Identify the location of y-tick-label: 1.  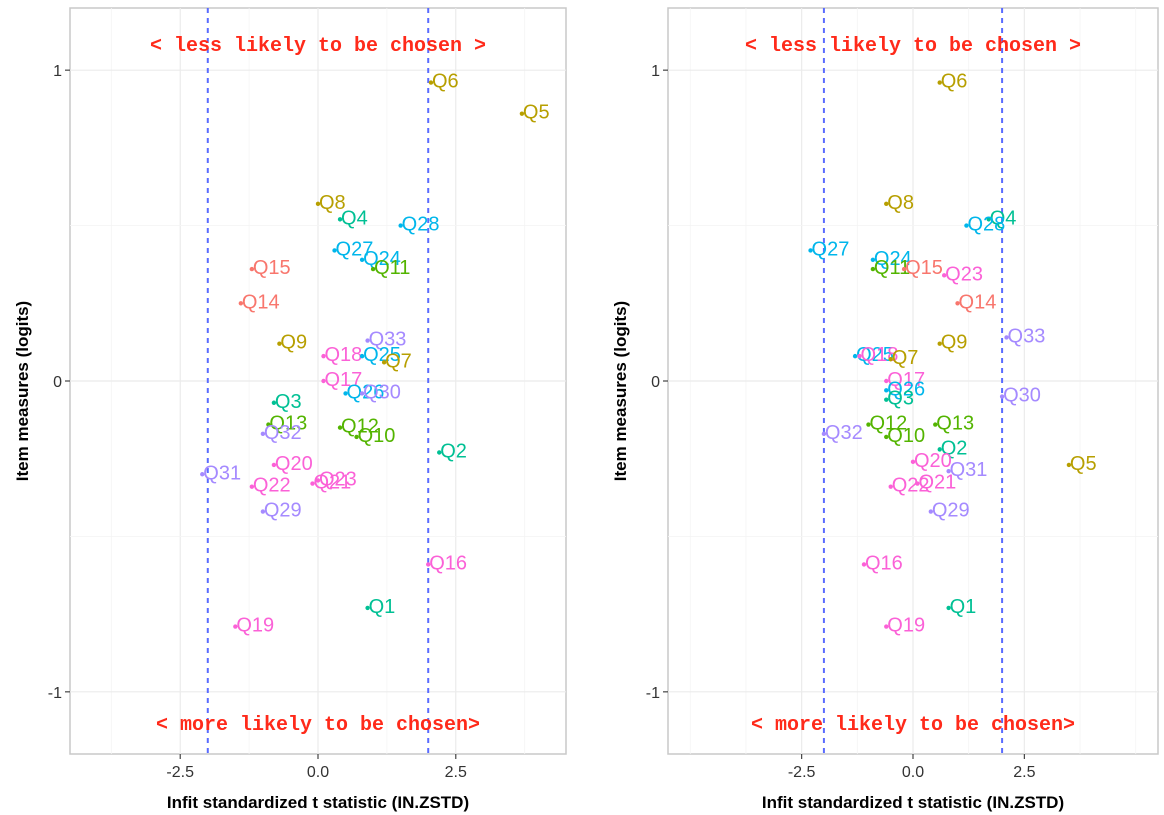
(57, 71).